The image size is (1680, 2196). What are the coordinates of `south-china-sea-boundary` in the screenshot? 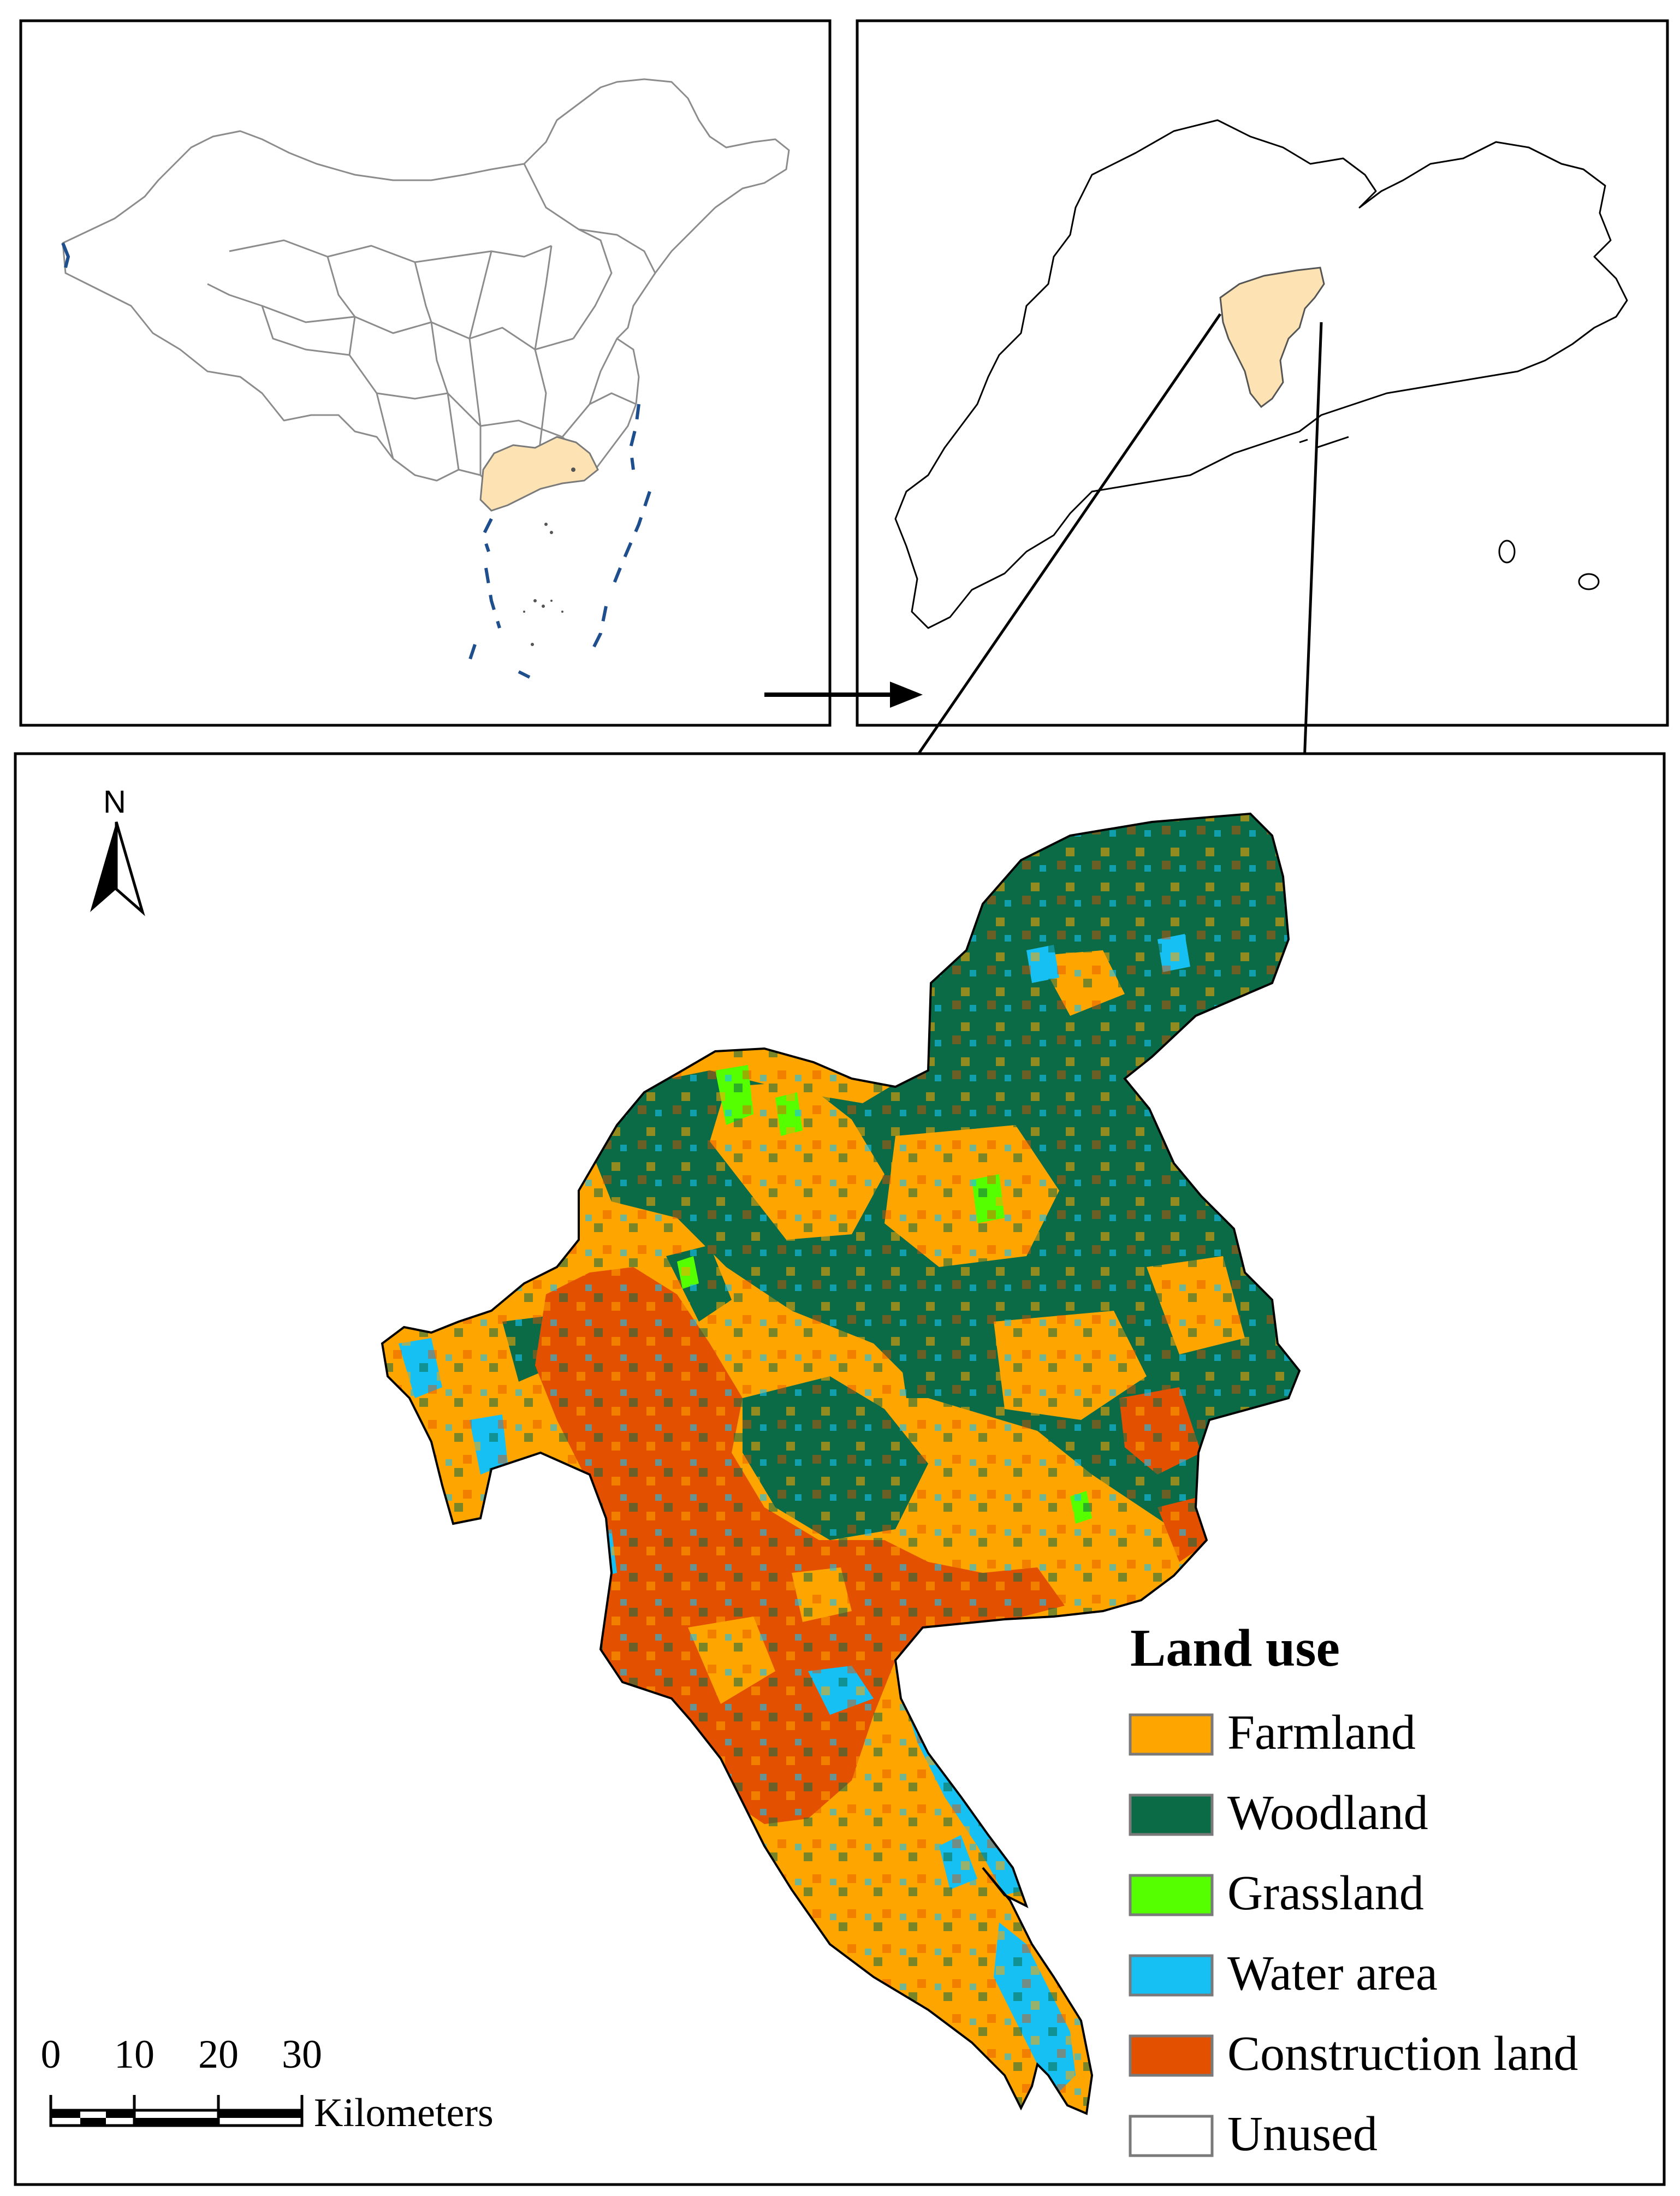 It's located at (559, 541).